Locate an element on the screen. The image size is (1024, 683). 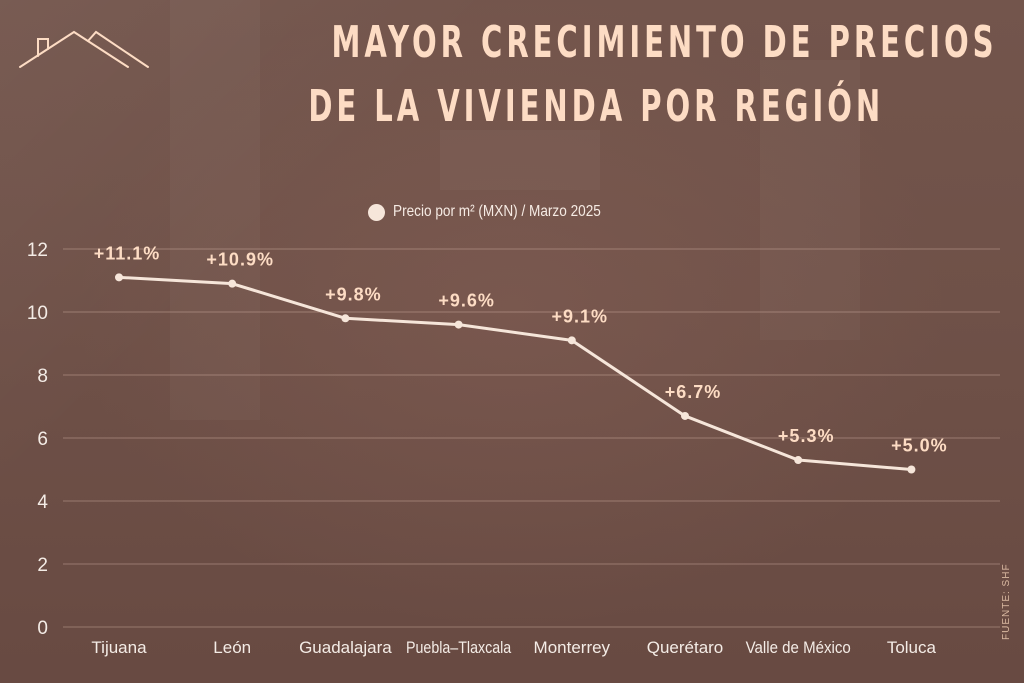
x-tick-label: León is located at coordinates (232, 647).